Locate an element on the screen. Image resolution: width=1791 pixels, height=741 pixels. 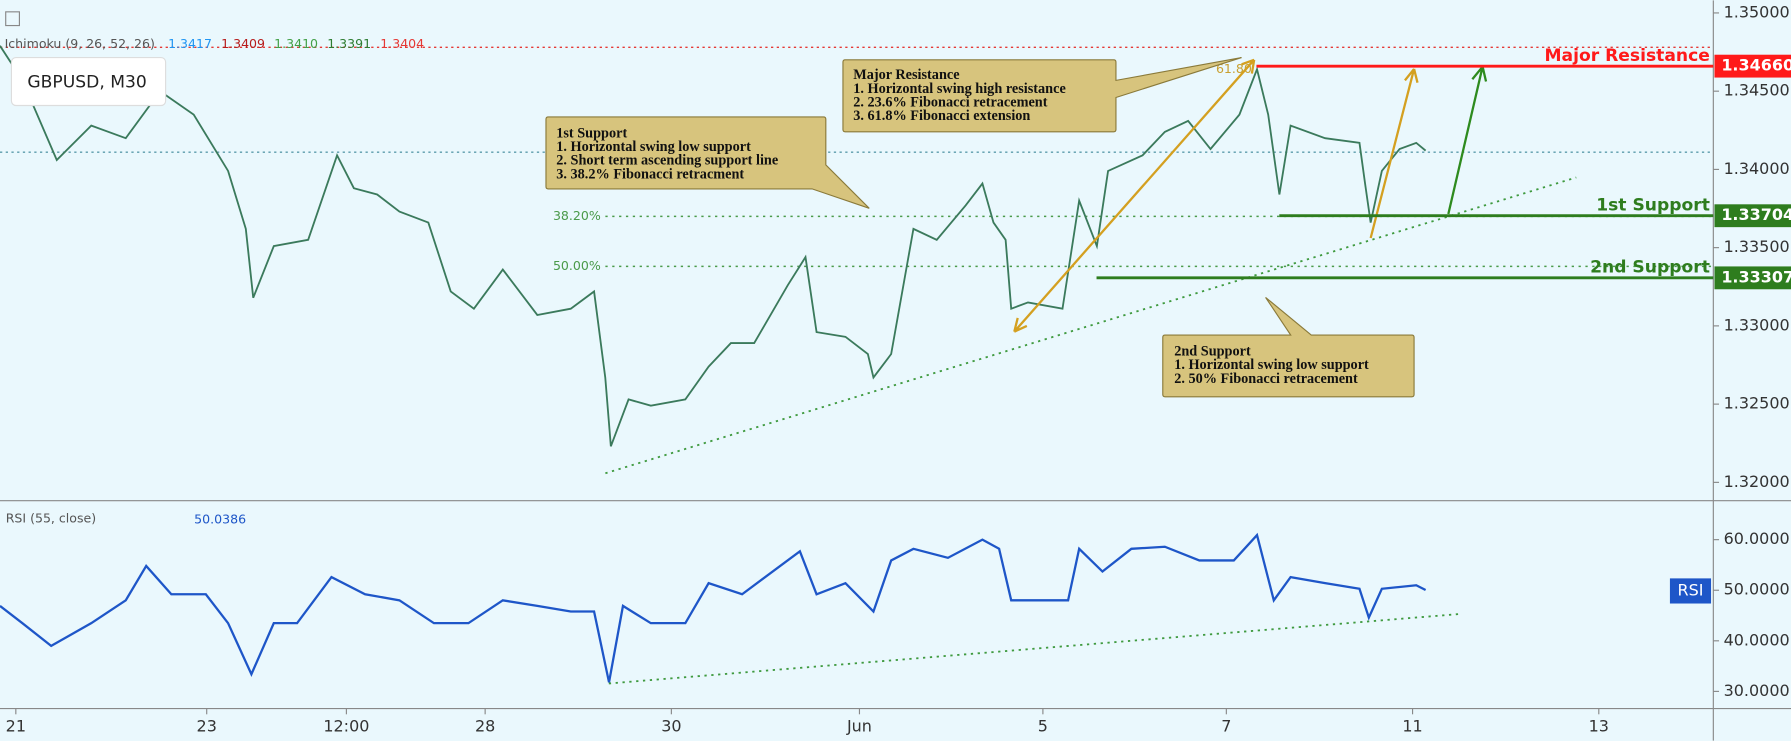
menu-icon is located at coordinates (12, 19).